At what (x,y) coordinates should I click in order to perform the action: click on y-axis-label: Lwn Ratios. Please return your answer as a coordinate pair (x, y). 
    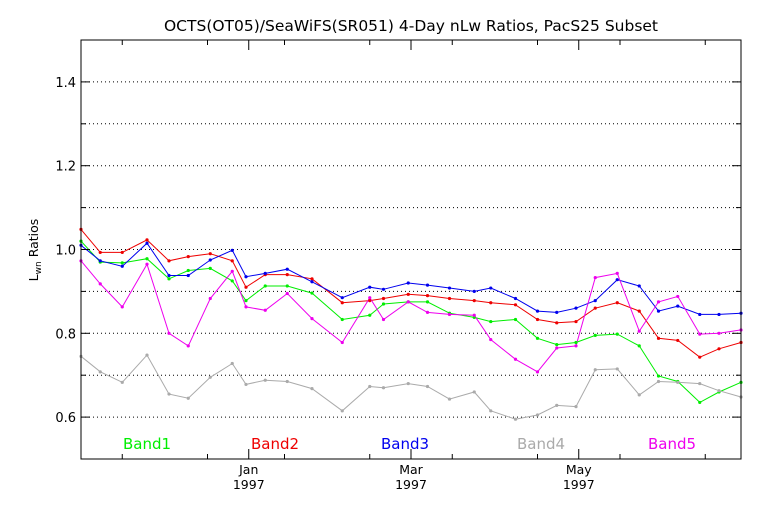
    Looking at the image, I should click on (35, 250).